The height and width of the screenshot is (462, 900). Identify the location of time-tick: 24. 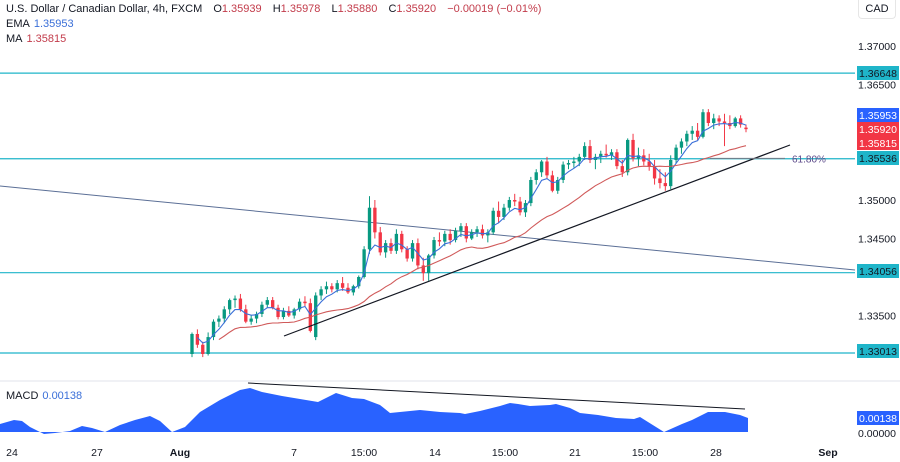
(12, 453).